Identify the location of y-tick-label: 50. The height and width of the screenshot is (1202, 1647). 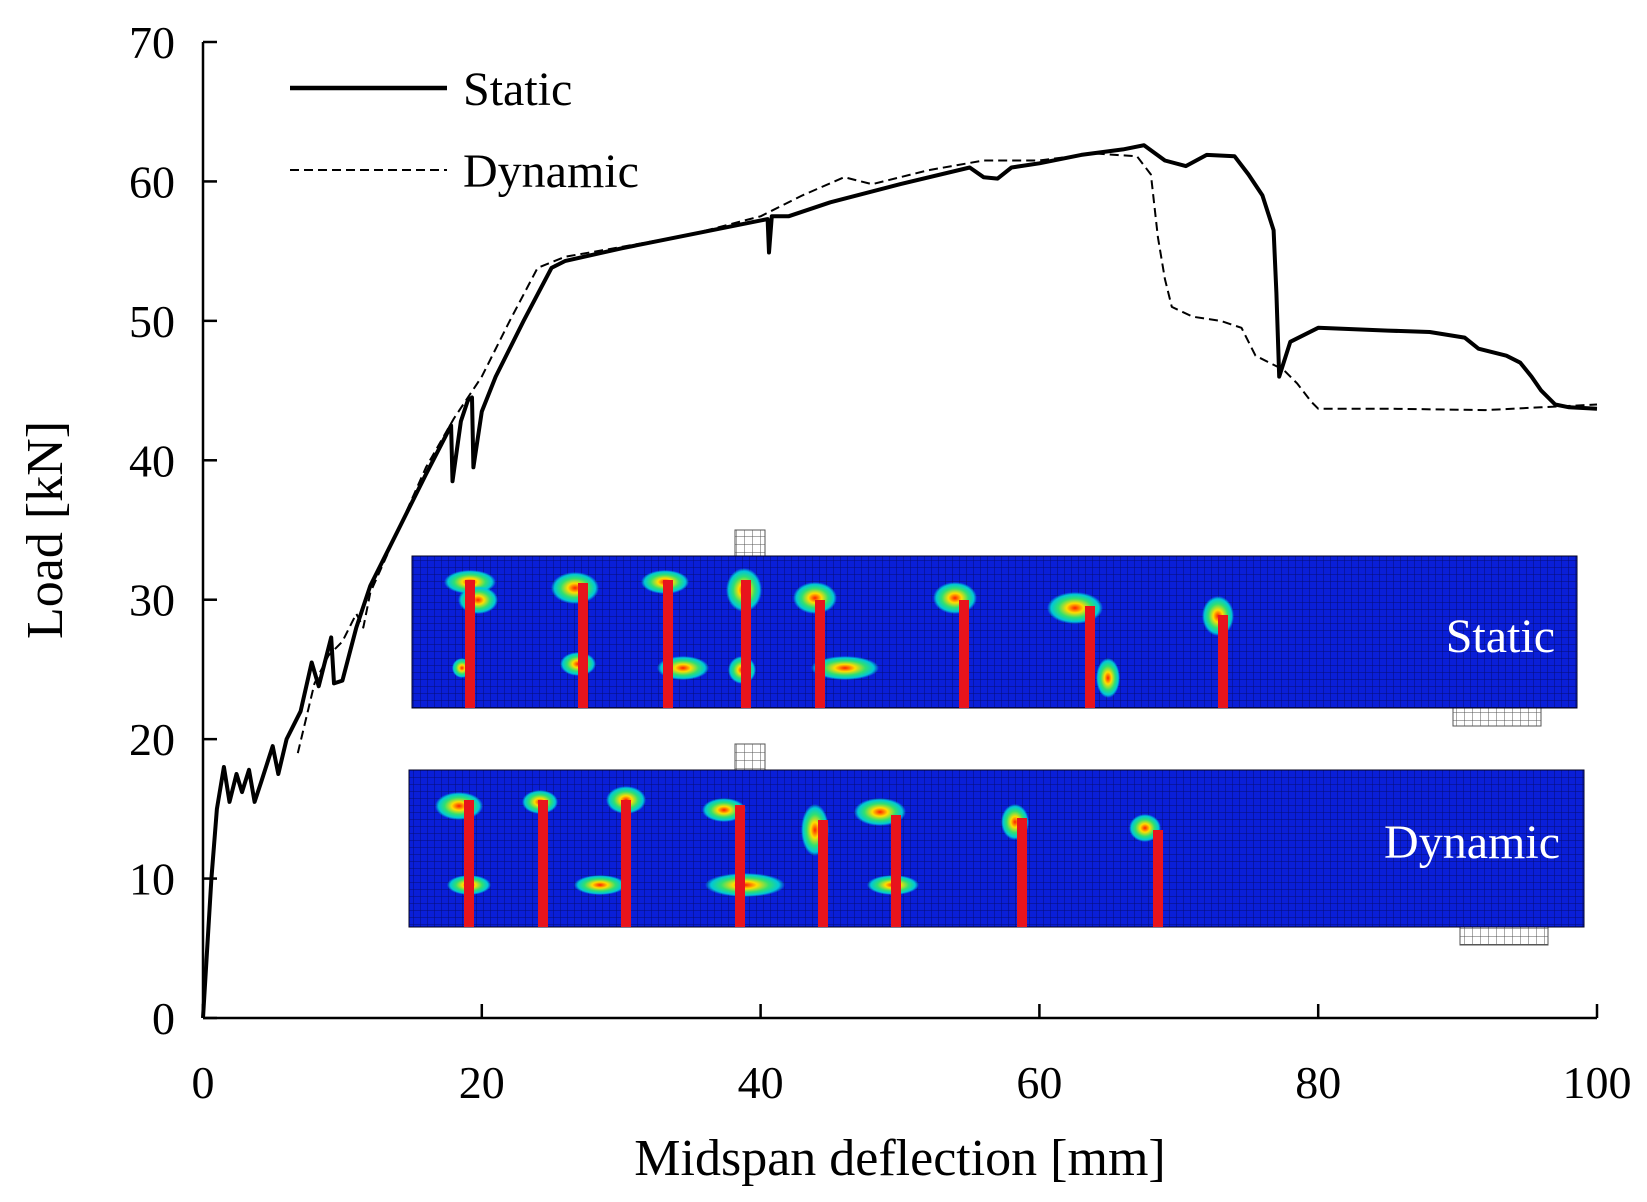
(152, 321).